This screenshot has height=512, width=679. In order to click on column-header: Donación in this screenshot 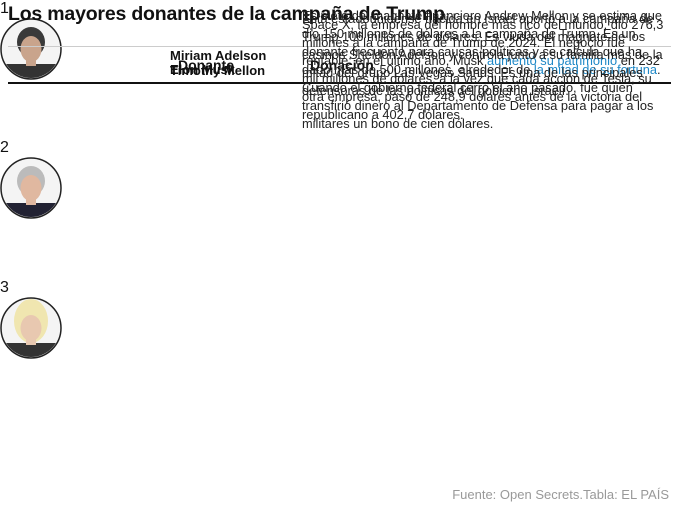, I will do `click(342, 65)`.